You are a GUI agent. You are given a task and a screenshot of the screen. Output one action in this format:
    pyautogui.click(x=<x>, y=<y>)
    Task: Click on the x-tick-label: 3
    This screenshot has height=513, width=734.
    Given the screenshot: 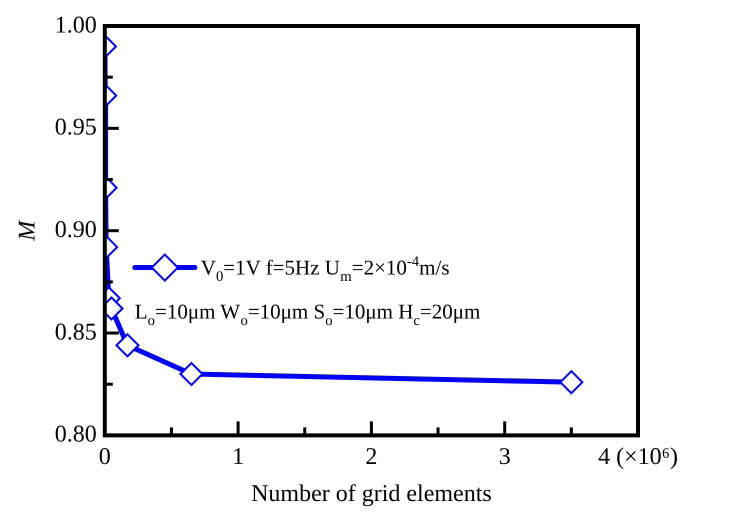 What is the action you would take?
    pyautogui.click(x=504, y=457)
    